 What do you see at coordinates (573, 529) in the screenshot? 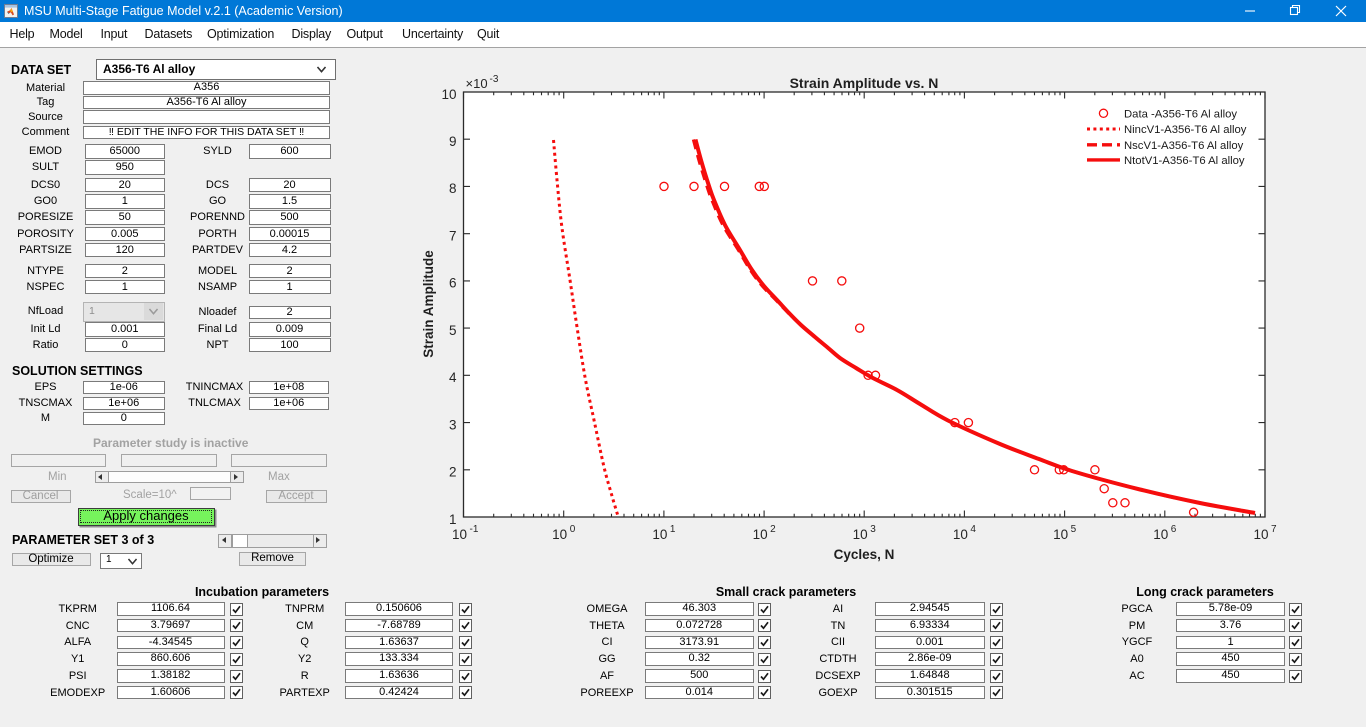
I see `svg-text: 0` at bounding box center [573, 529].